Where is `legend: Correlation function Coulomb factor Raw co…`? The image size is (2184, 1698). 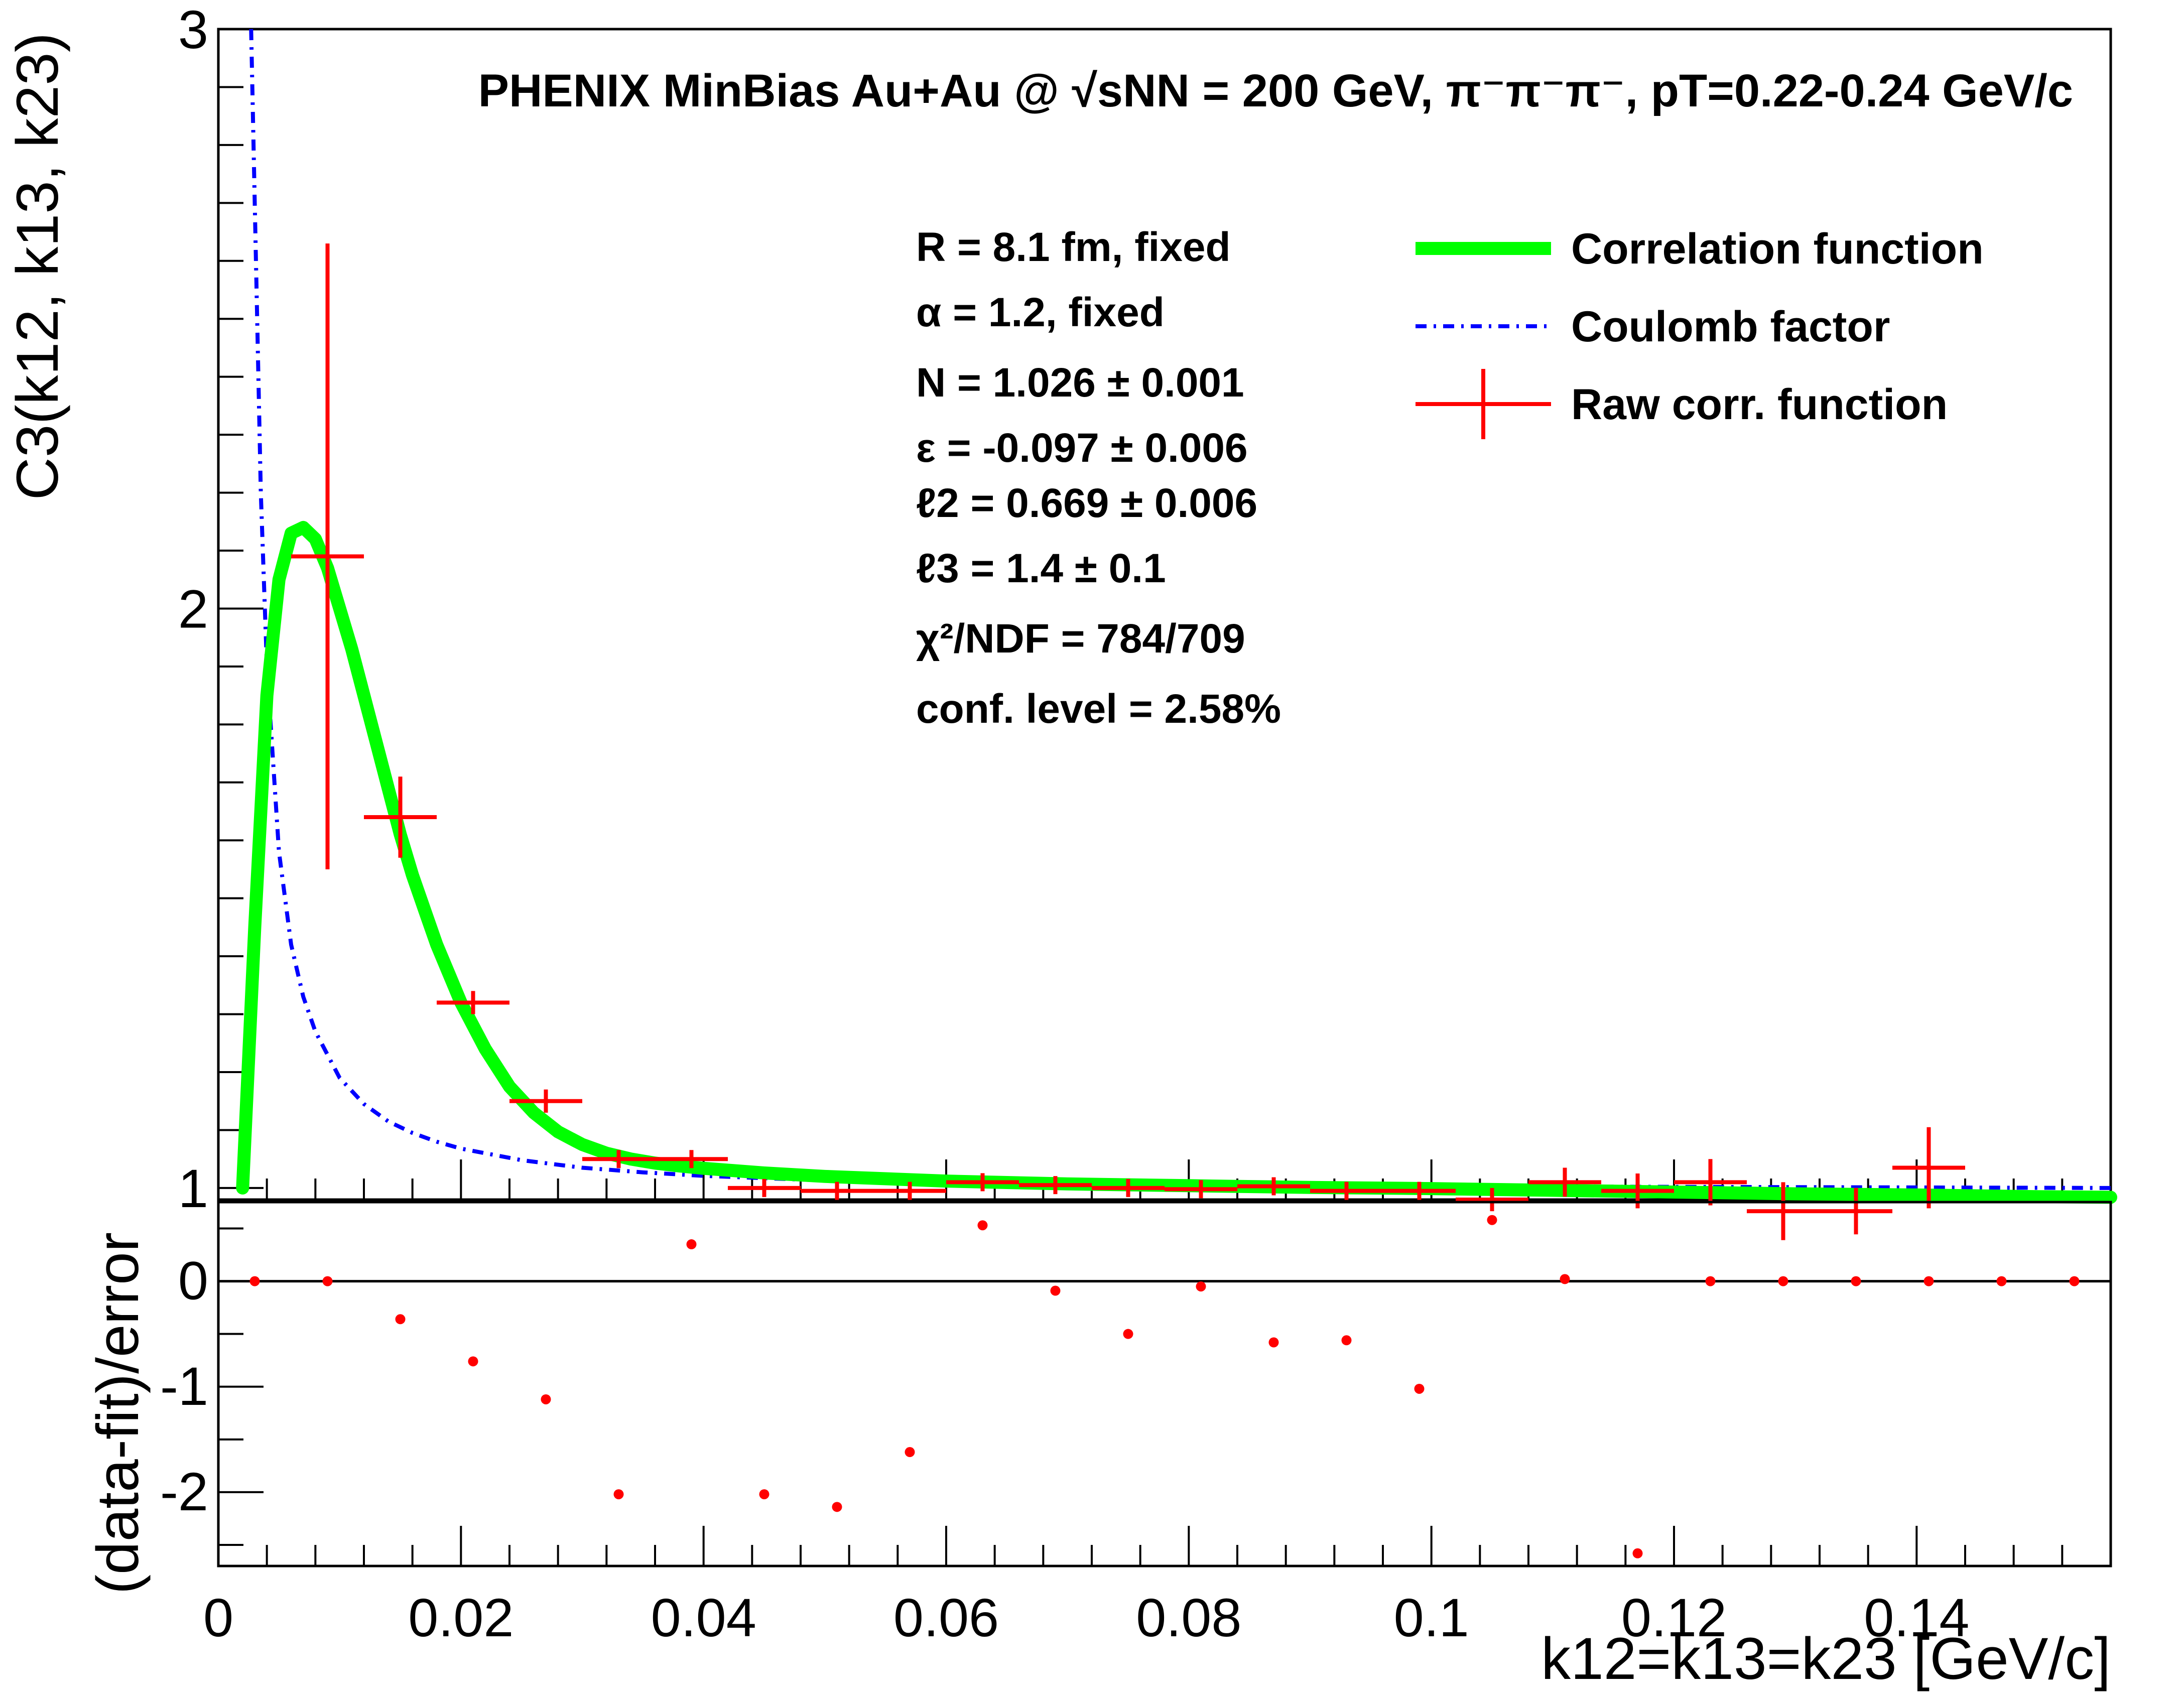
legend: Correlation function Coulomb factor Raw co… is located at coordinates (1700, 332).